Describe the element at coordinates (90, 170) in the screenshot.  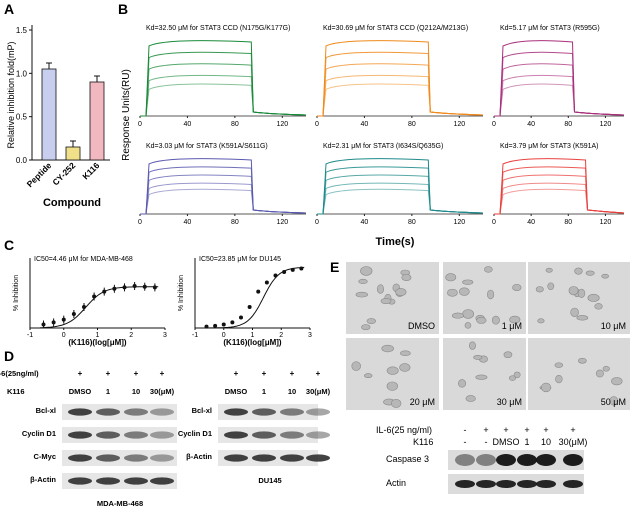
I see `category-label: K116` at that location.